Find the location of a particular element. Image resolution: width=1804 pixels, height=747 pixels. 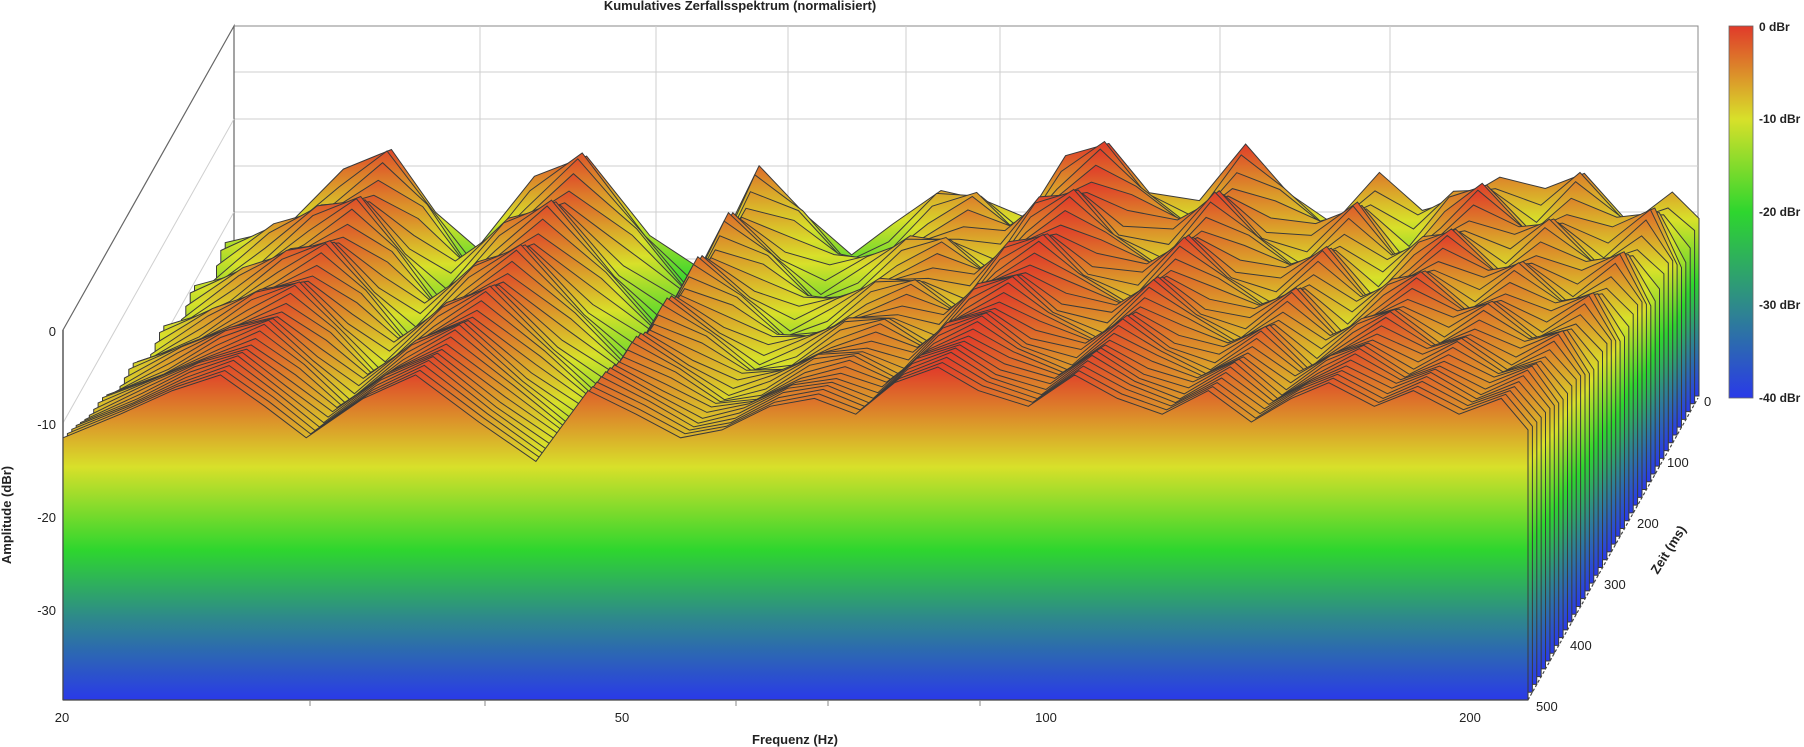

z-tick-label: 200 is located at coordinates (1648, 523).